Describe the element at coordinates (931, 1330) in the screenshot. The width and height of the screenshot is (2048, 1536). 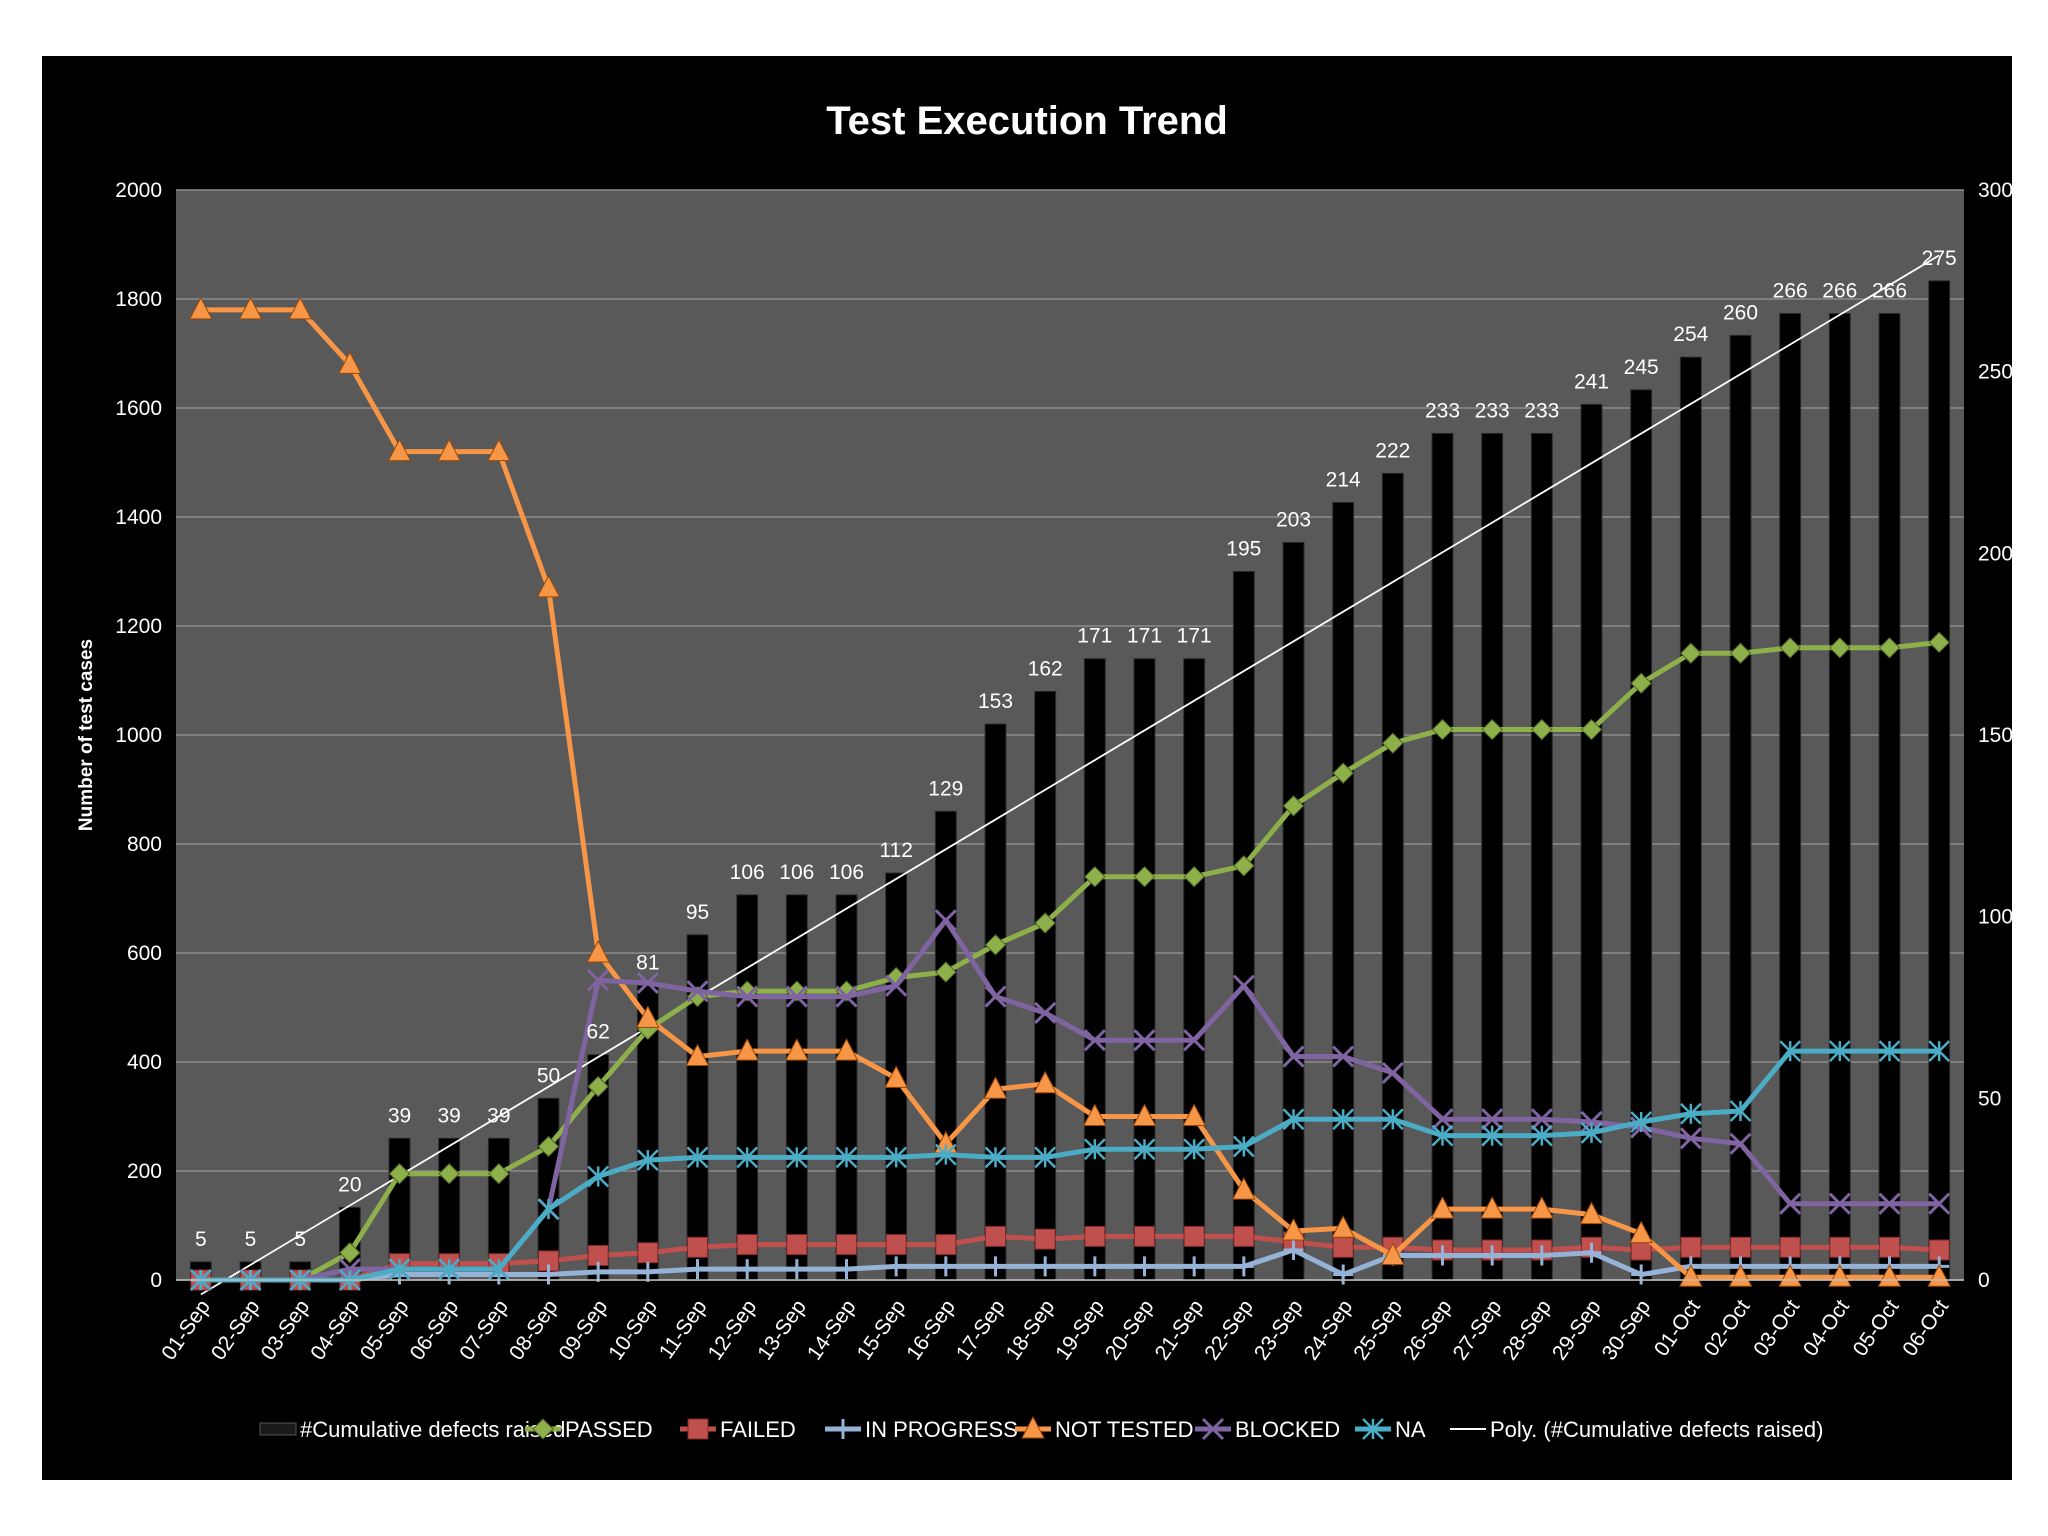
I see `x-tick-label: 16-Sep` at that location.